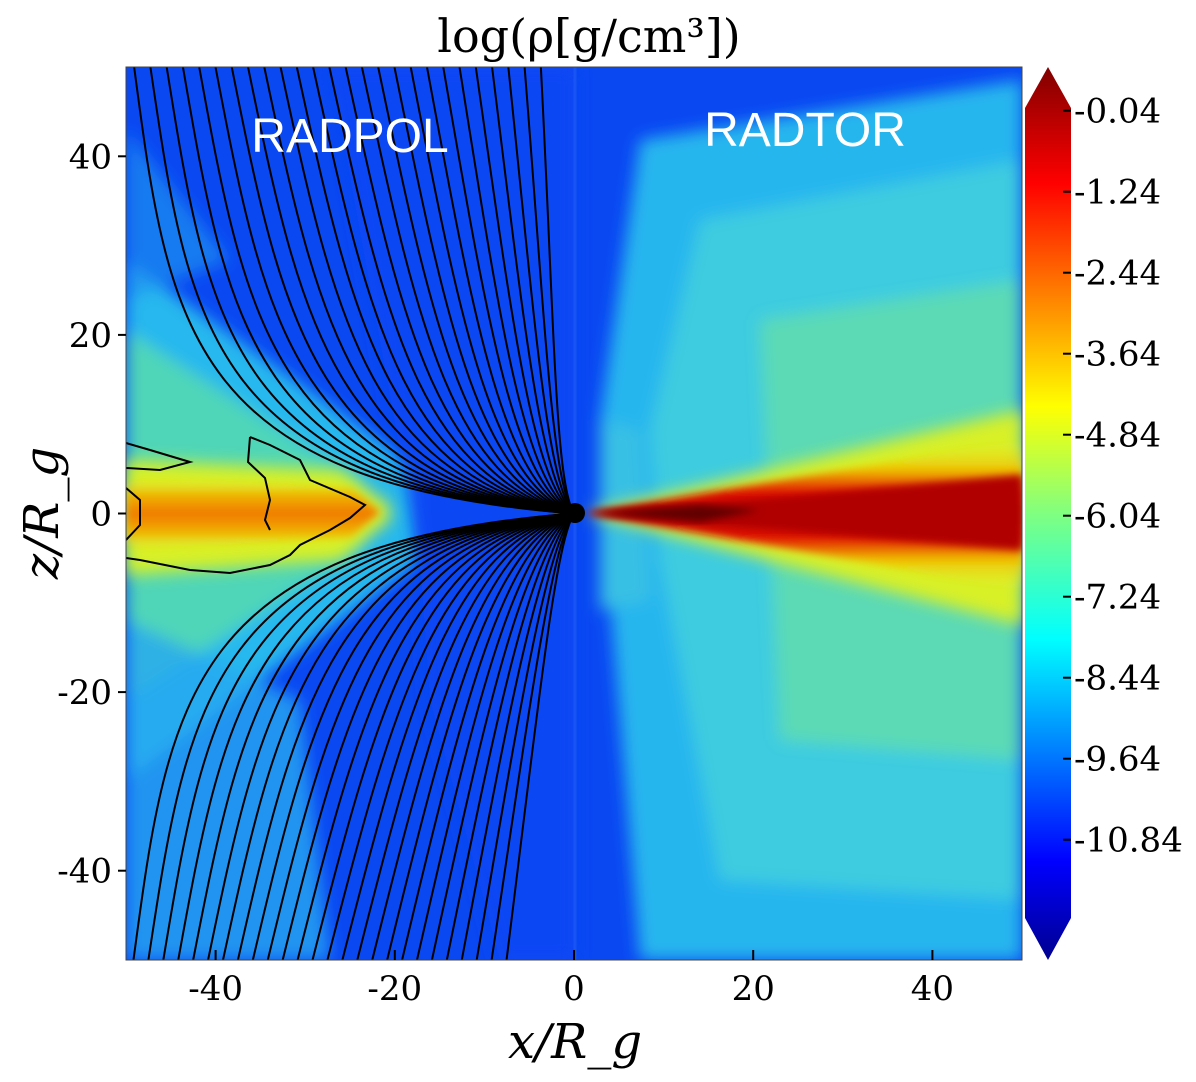  I want to click on y-tick-label: -40, so click(84, 872).